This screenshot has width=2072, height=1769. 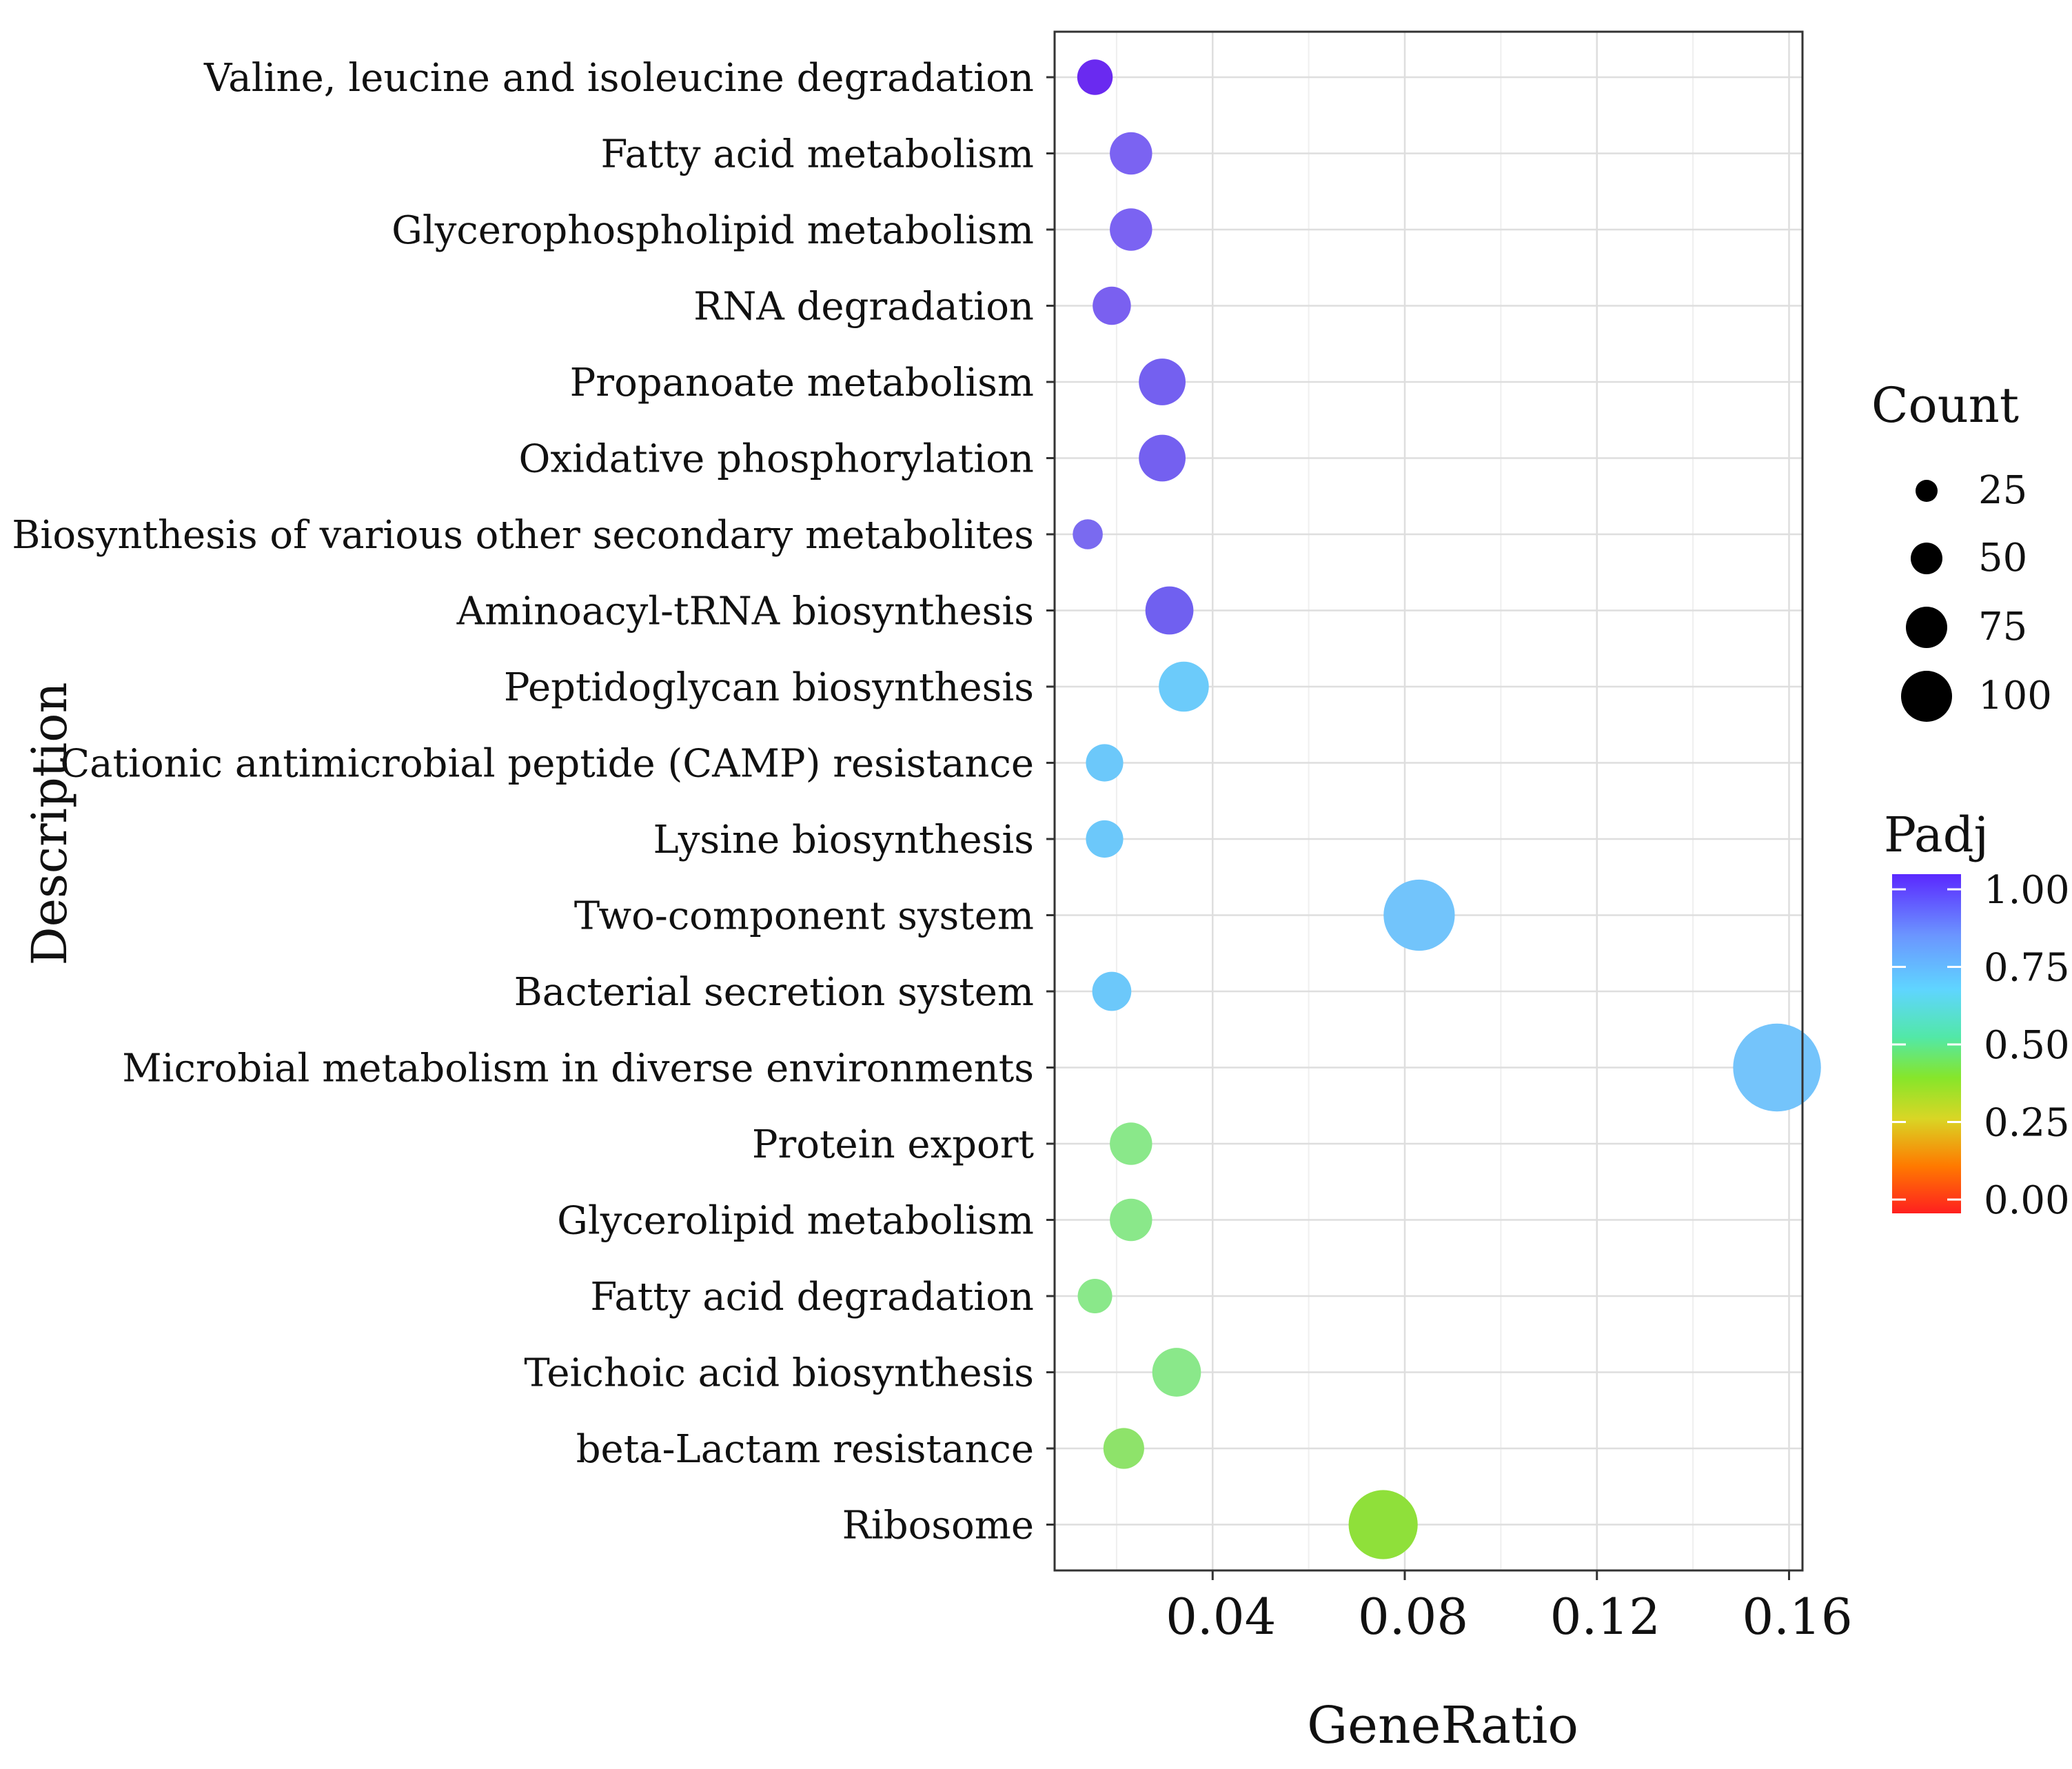 What do you see at coordinates (745, 611) in the screenshot?
I see `y-tick-label: Aminoacyl-tRNA biosynthesis` at bounding box center [745, 611].